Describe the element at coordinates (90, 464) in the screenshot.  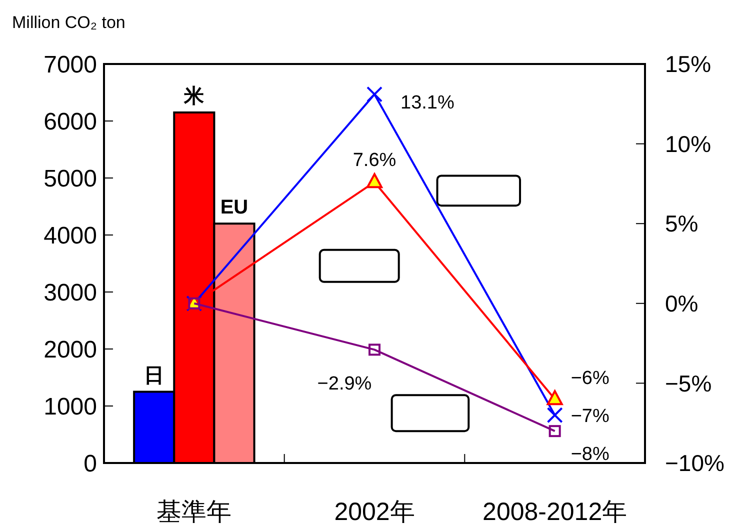
I see `y-tick-label: 0` at that location.